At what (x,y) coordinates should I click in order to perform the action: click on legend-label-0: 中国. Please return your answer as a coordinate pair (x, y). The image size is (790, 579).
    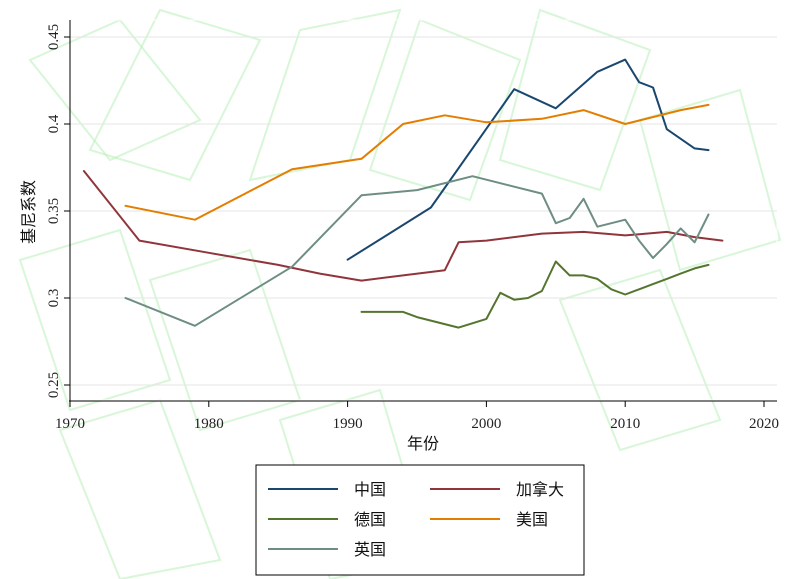
    Looking at the image, I should click on (370, 489).